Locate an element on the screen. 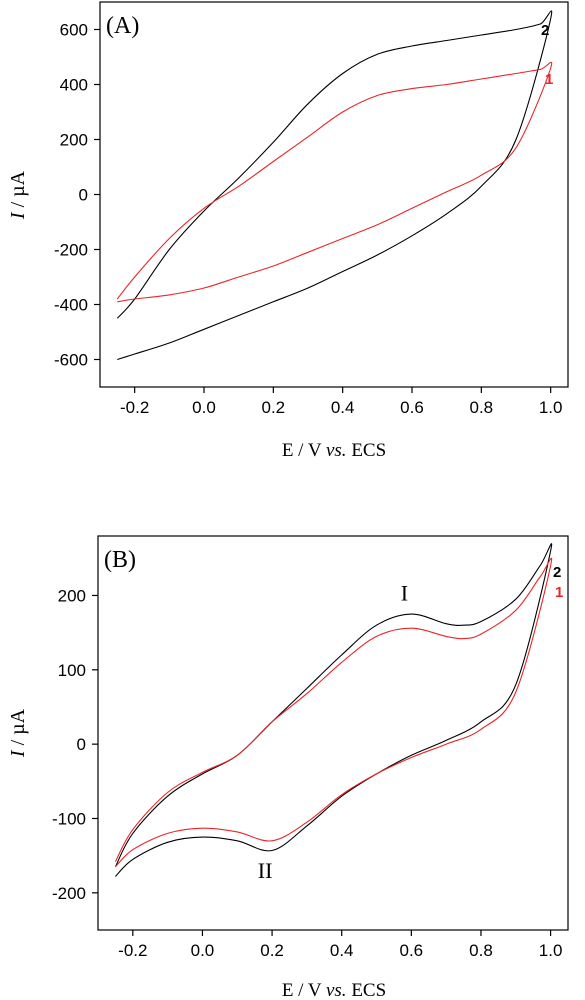 Image resolution: width=585 pixels, height=1000 pixels. y-tick-label-b: 200 is located at coordinates (72, 595).